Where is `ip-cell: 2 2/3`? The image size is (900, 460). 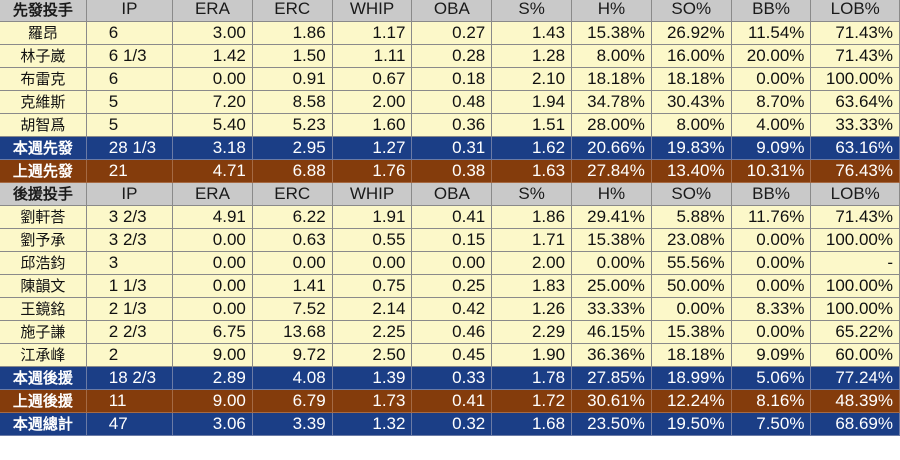 ip-cell: 2 2/3 is located at coordinates (130, 332).